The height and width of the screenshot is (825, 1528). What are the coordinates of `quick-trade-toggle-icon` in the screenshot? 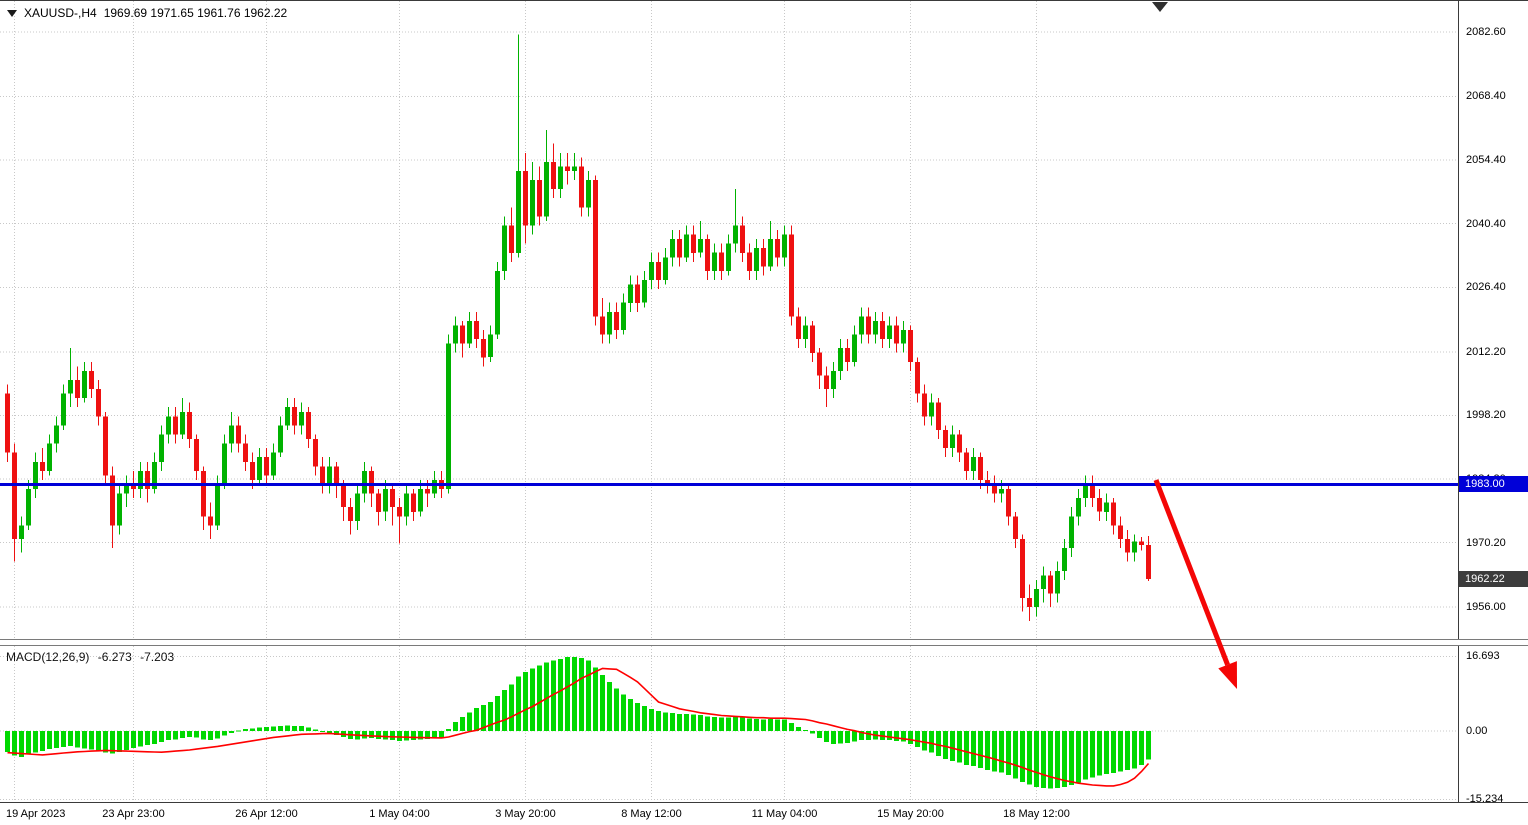 It's located at (12, 13).